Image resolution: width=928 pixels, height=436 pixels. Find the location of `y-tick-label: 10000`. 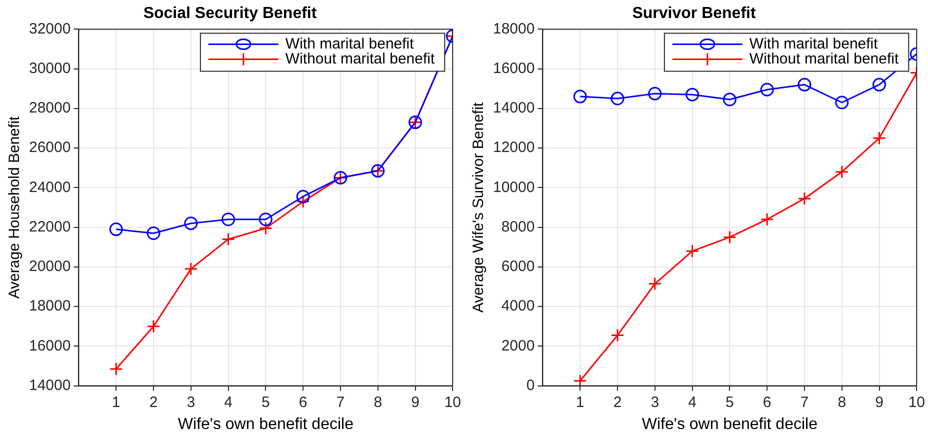

y-tick-label: 10000 is located at coordinates (513, 187).